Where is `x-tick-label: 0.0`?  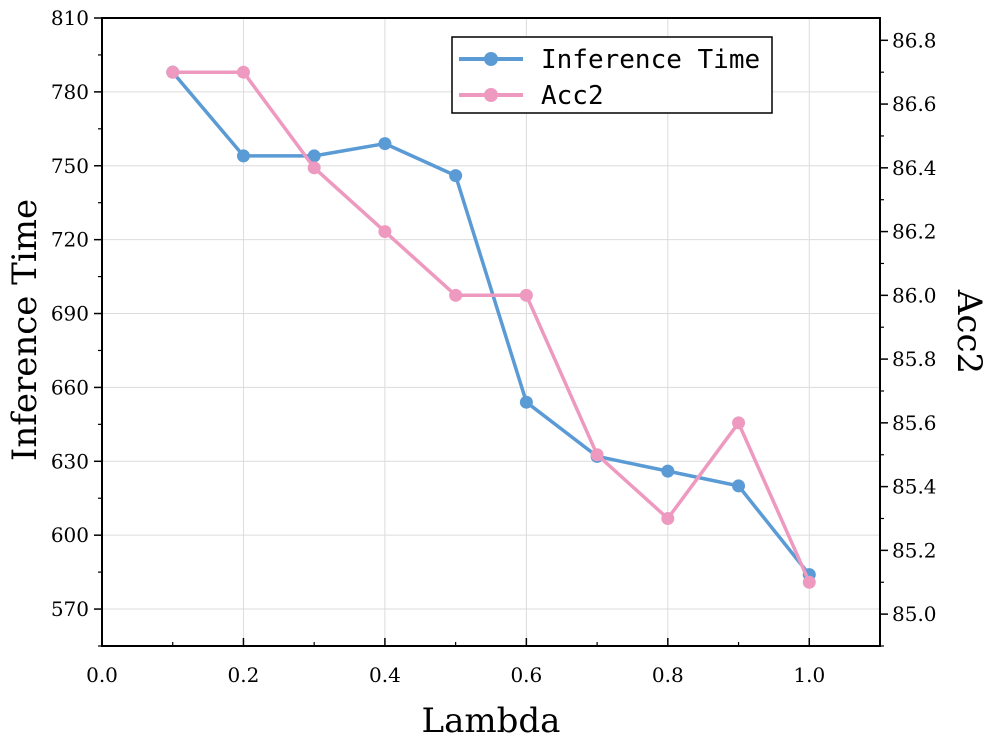 x-tick-label: 0.0 is located at coordinates (102, 675).